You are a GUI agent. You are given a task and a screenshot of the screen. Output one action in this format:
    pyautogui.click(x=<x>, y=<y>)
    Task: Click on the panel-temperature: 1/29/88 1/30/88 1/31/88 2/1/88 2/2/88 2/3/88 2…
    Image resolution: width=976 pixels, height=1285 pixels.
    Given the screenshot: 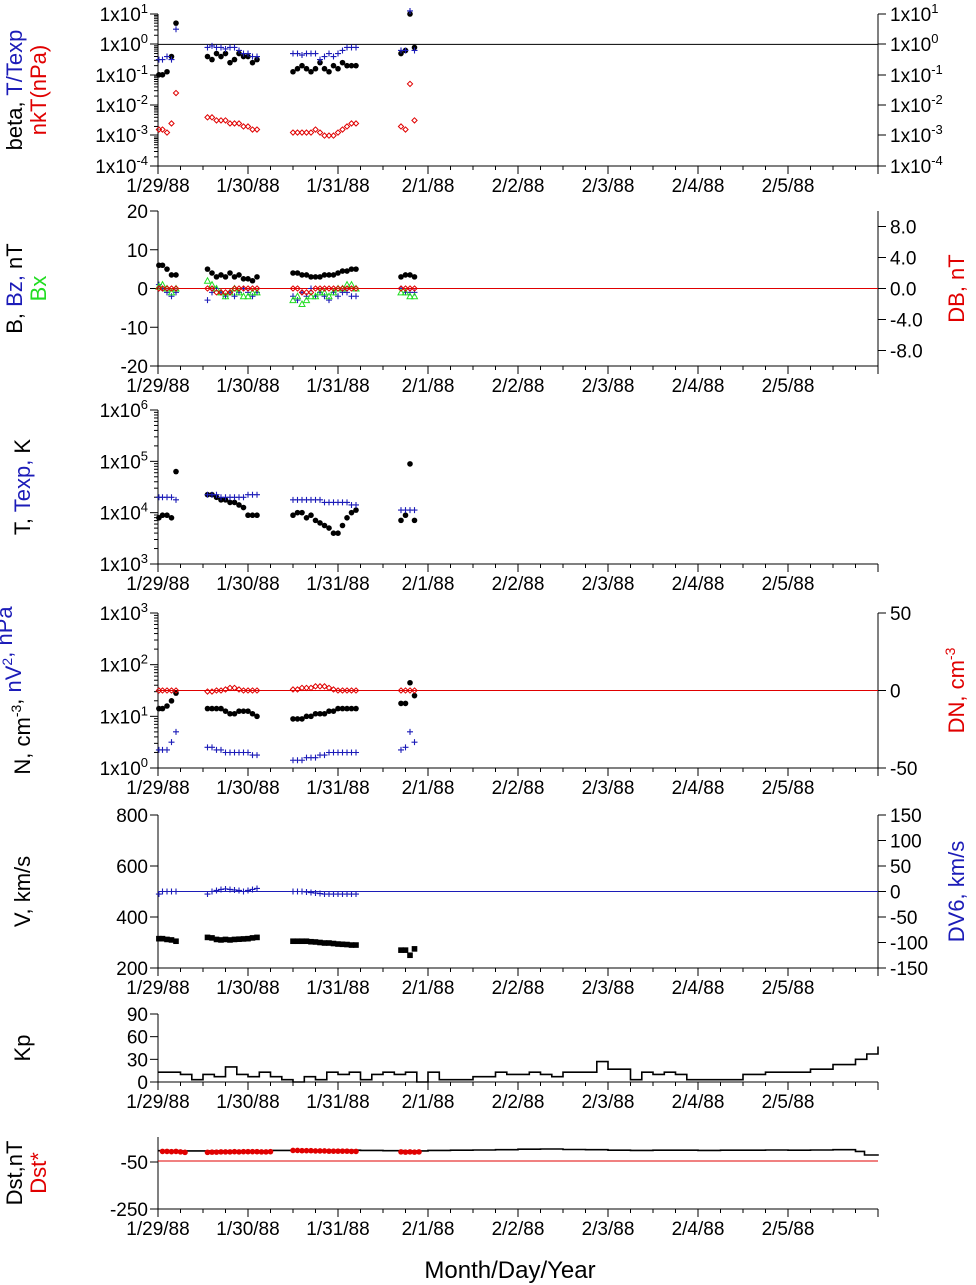 What is the action you would take?
    pyautogui.click(x=444, y=496)
    